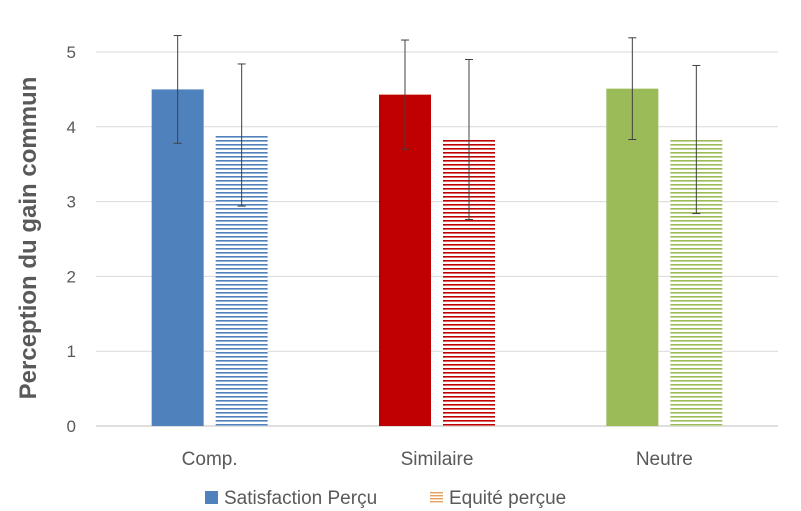 The image size is (801, 511). I want to click on category-label: Neutre, so click(664, 459).